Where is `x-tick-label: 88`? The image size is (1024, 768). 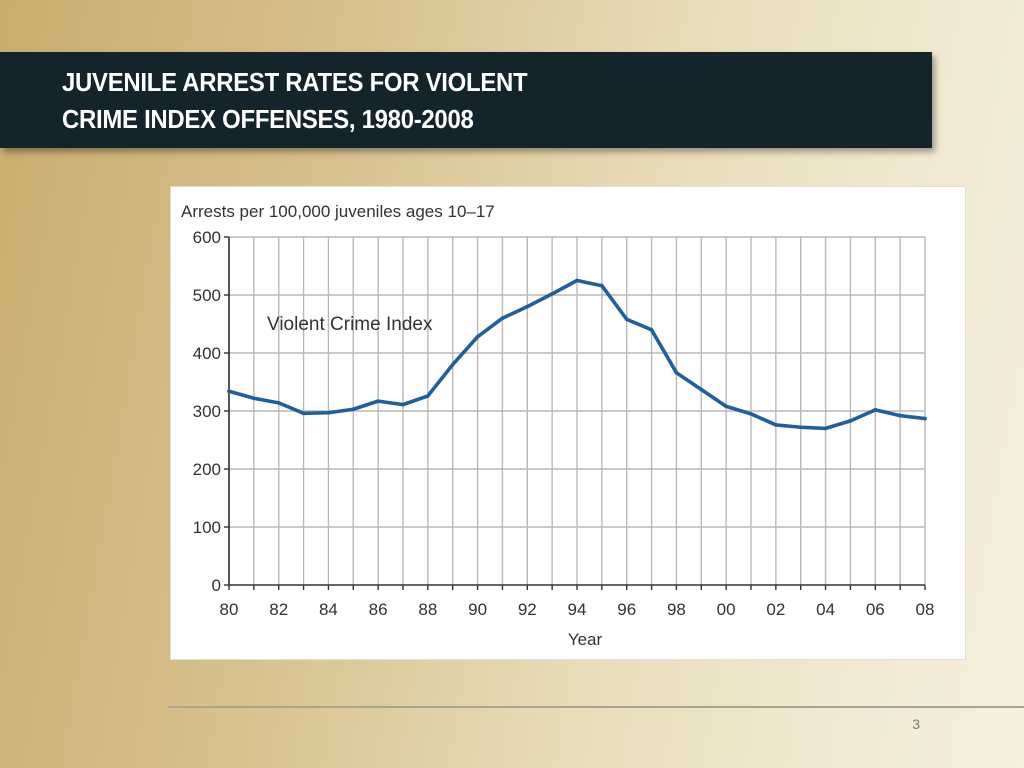
x-tick-label: 88 is located at coordinates (427, 609).